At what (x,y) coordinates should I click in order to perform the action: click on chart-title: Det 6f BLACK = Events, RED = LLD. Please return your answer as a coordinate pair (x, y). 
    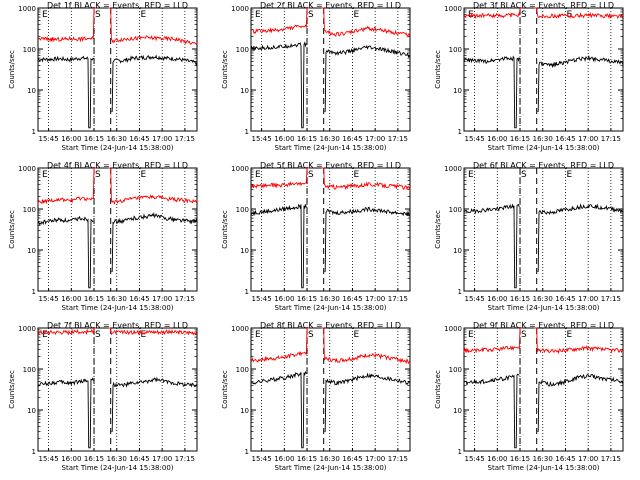
    Looking at the image, I should click on (543, 165).